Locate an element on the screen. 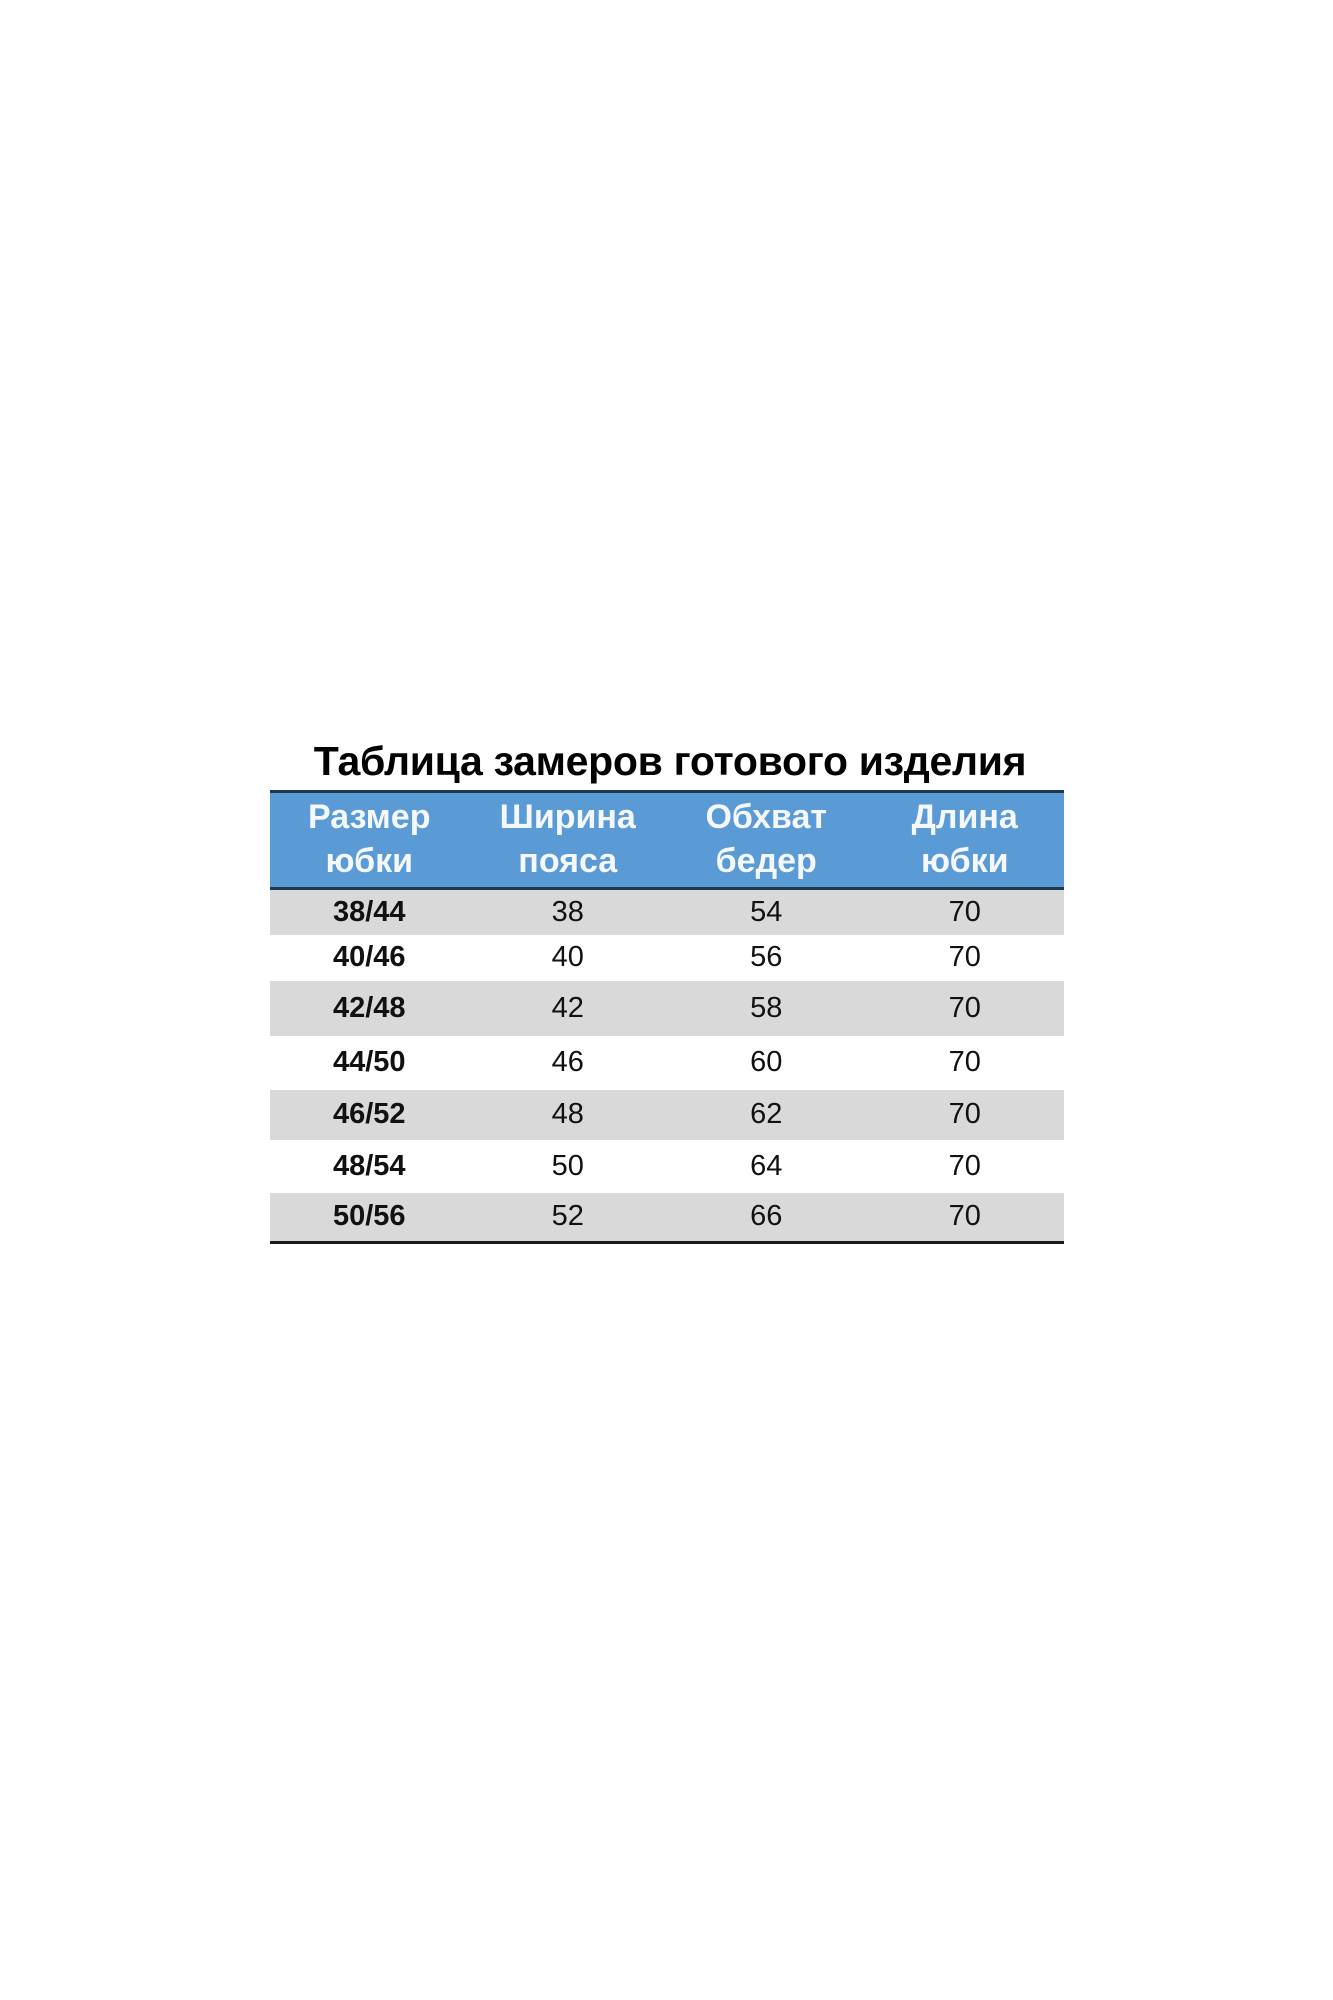 This screenshot has height=2000, width=1333. size-cell: 42/48 is located at coordinates (369, 1008).